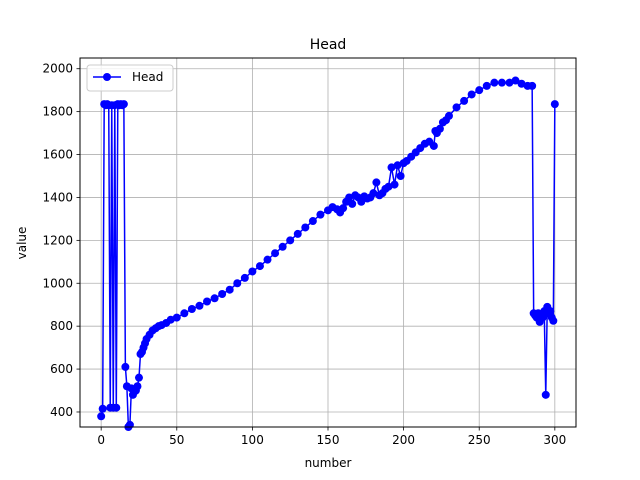 This screenshot has width=640, height=480. I want to click on y-tick-label: 2000, so click(57, 69).